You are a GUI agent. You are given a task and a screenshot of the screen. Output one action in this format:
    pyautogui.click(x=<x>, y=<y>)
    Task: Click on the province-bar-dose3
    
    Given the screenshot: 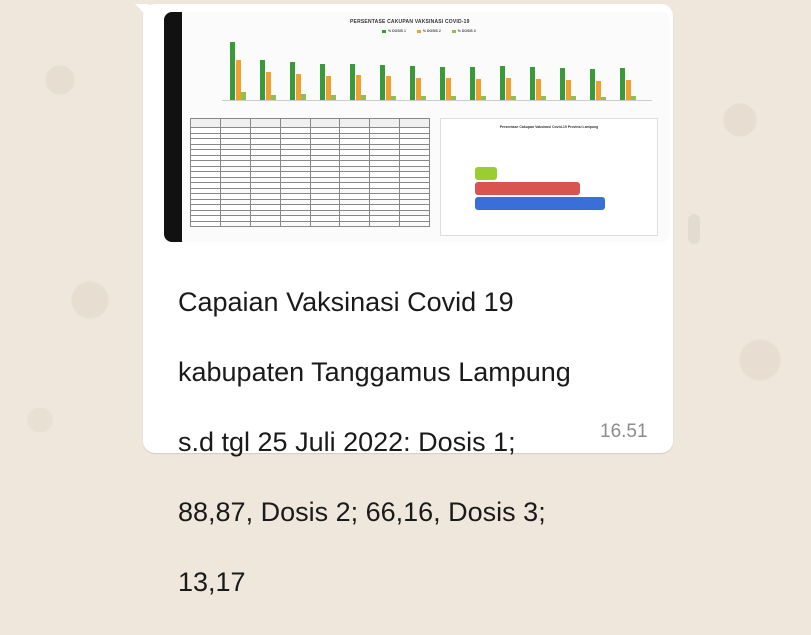 What is the action you would take?
    pyautogui.click(x=486, y=173)
    